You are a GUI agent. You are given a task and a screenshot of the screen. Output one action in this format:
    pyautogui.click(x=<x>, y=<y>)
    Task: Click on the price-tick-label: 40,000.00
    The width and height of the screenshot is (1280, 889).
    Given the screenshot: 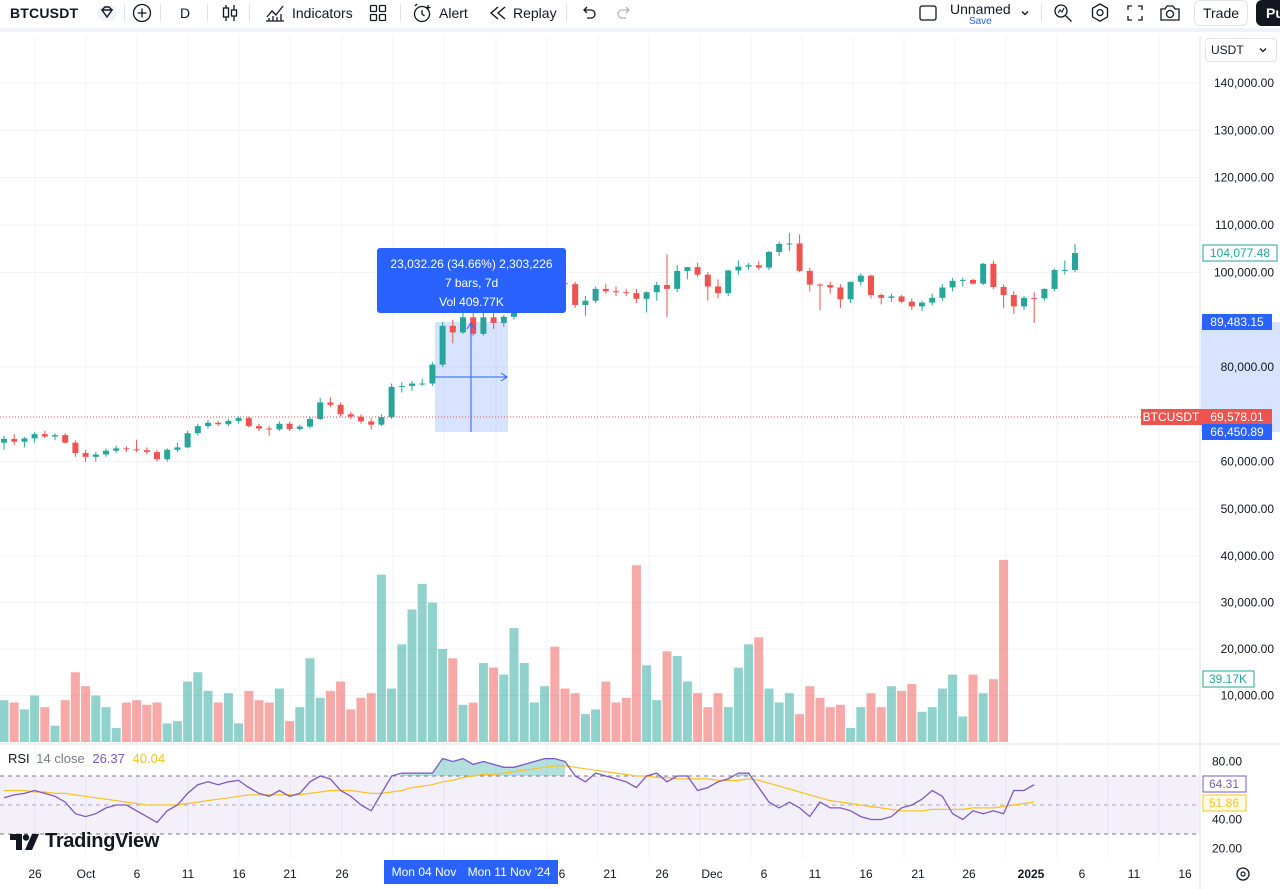 What is the action you would take?
    pyautogui.click(x=1248, y=556)
    